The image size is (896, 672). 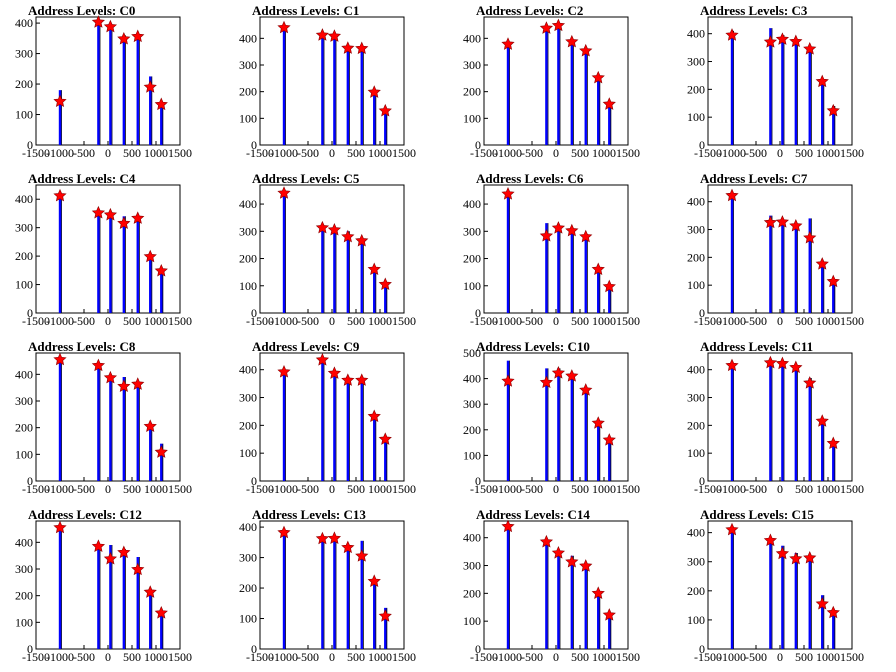 What do you see at coordinates (472, 353) in the screenshot?
I see `y-tick-label: 500` at bounding box center [472, 353].